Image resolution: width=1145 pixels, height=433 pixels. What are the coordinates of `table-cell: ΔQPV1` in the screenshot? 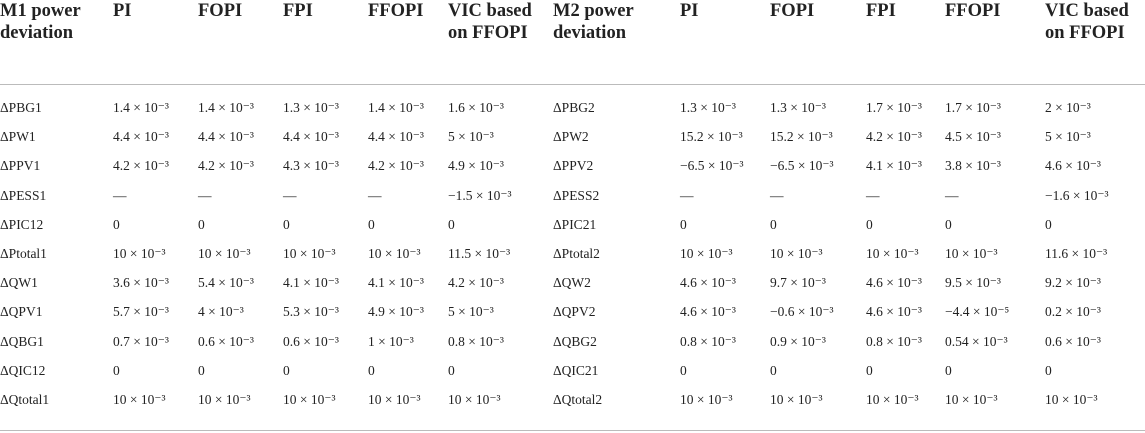 It's located at (21, 312).